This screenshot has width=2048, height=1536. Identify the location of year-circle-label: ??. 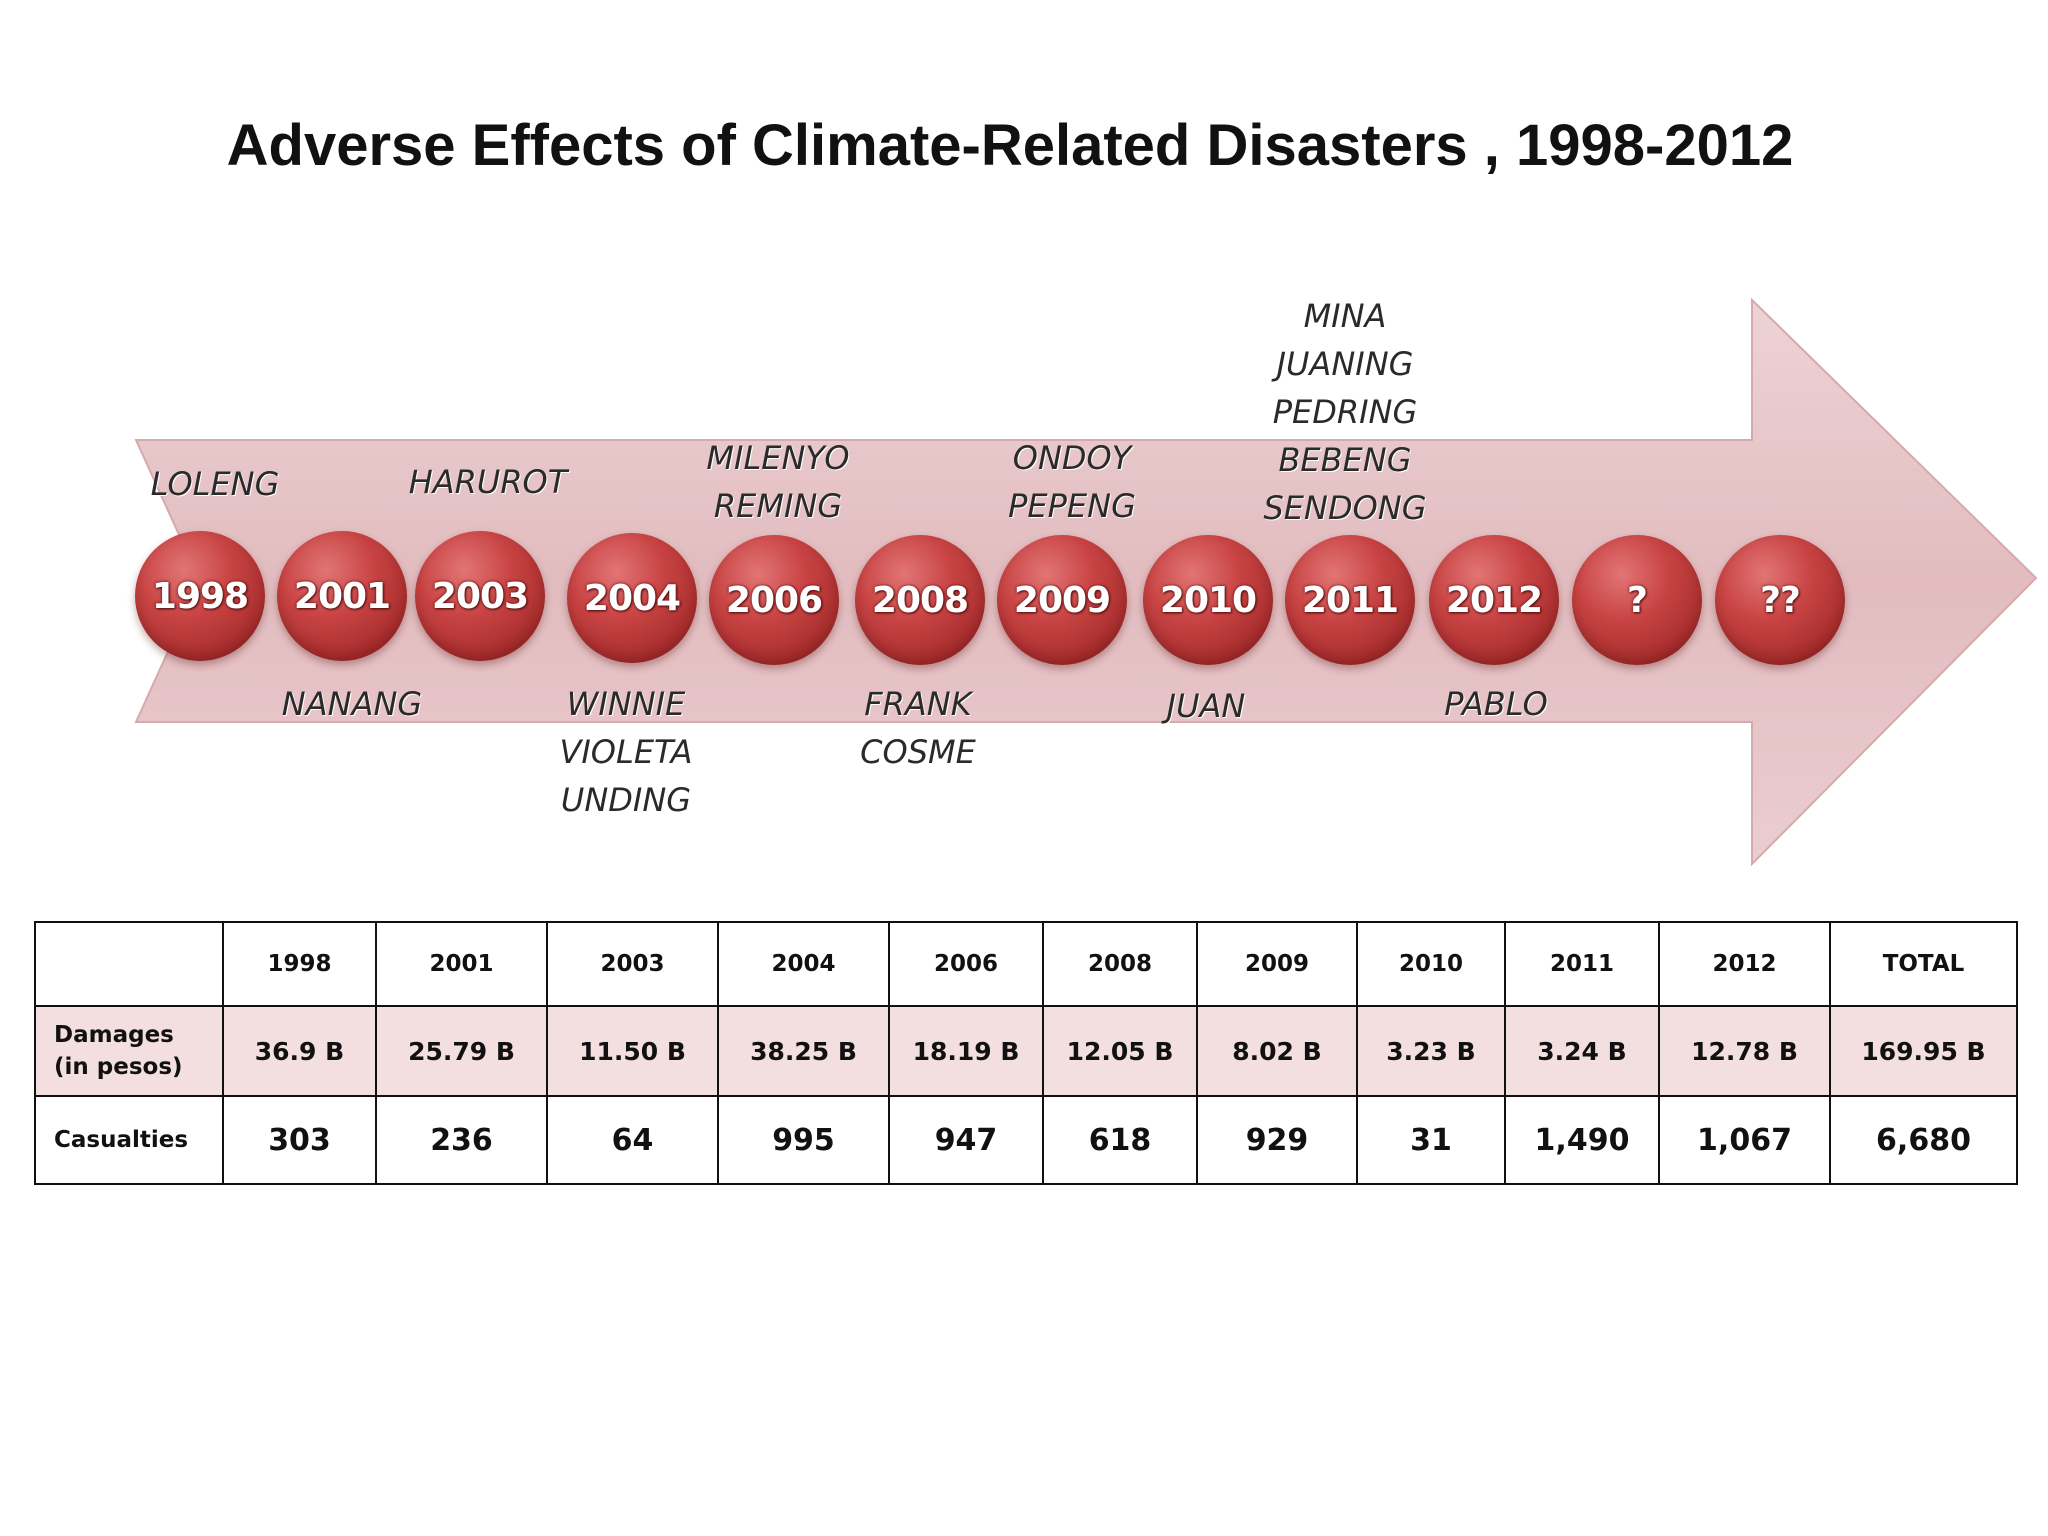
(1780, 600).